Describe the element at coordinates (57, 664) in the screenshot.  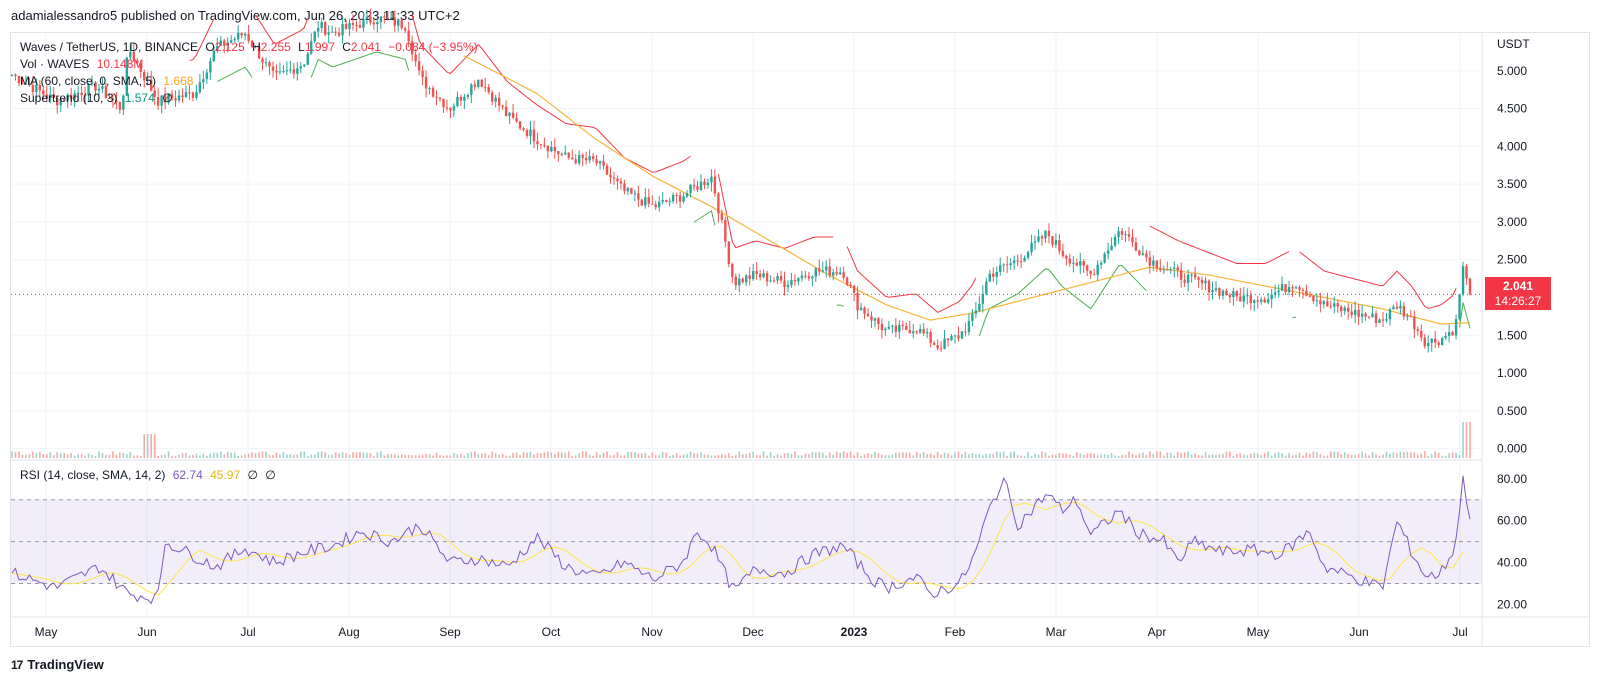
I see `tradingview-brand: 17 TradingView` at that location.